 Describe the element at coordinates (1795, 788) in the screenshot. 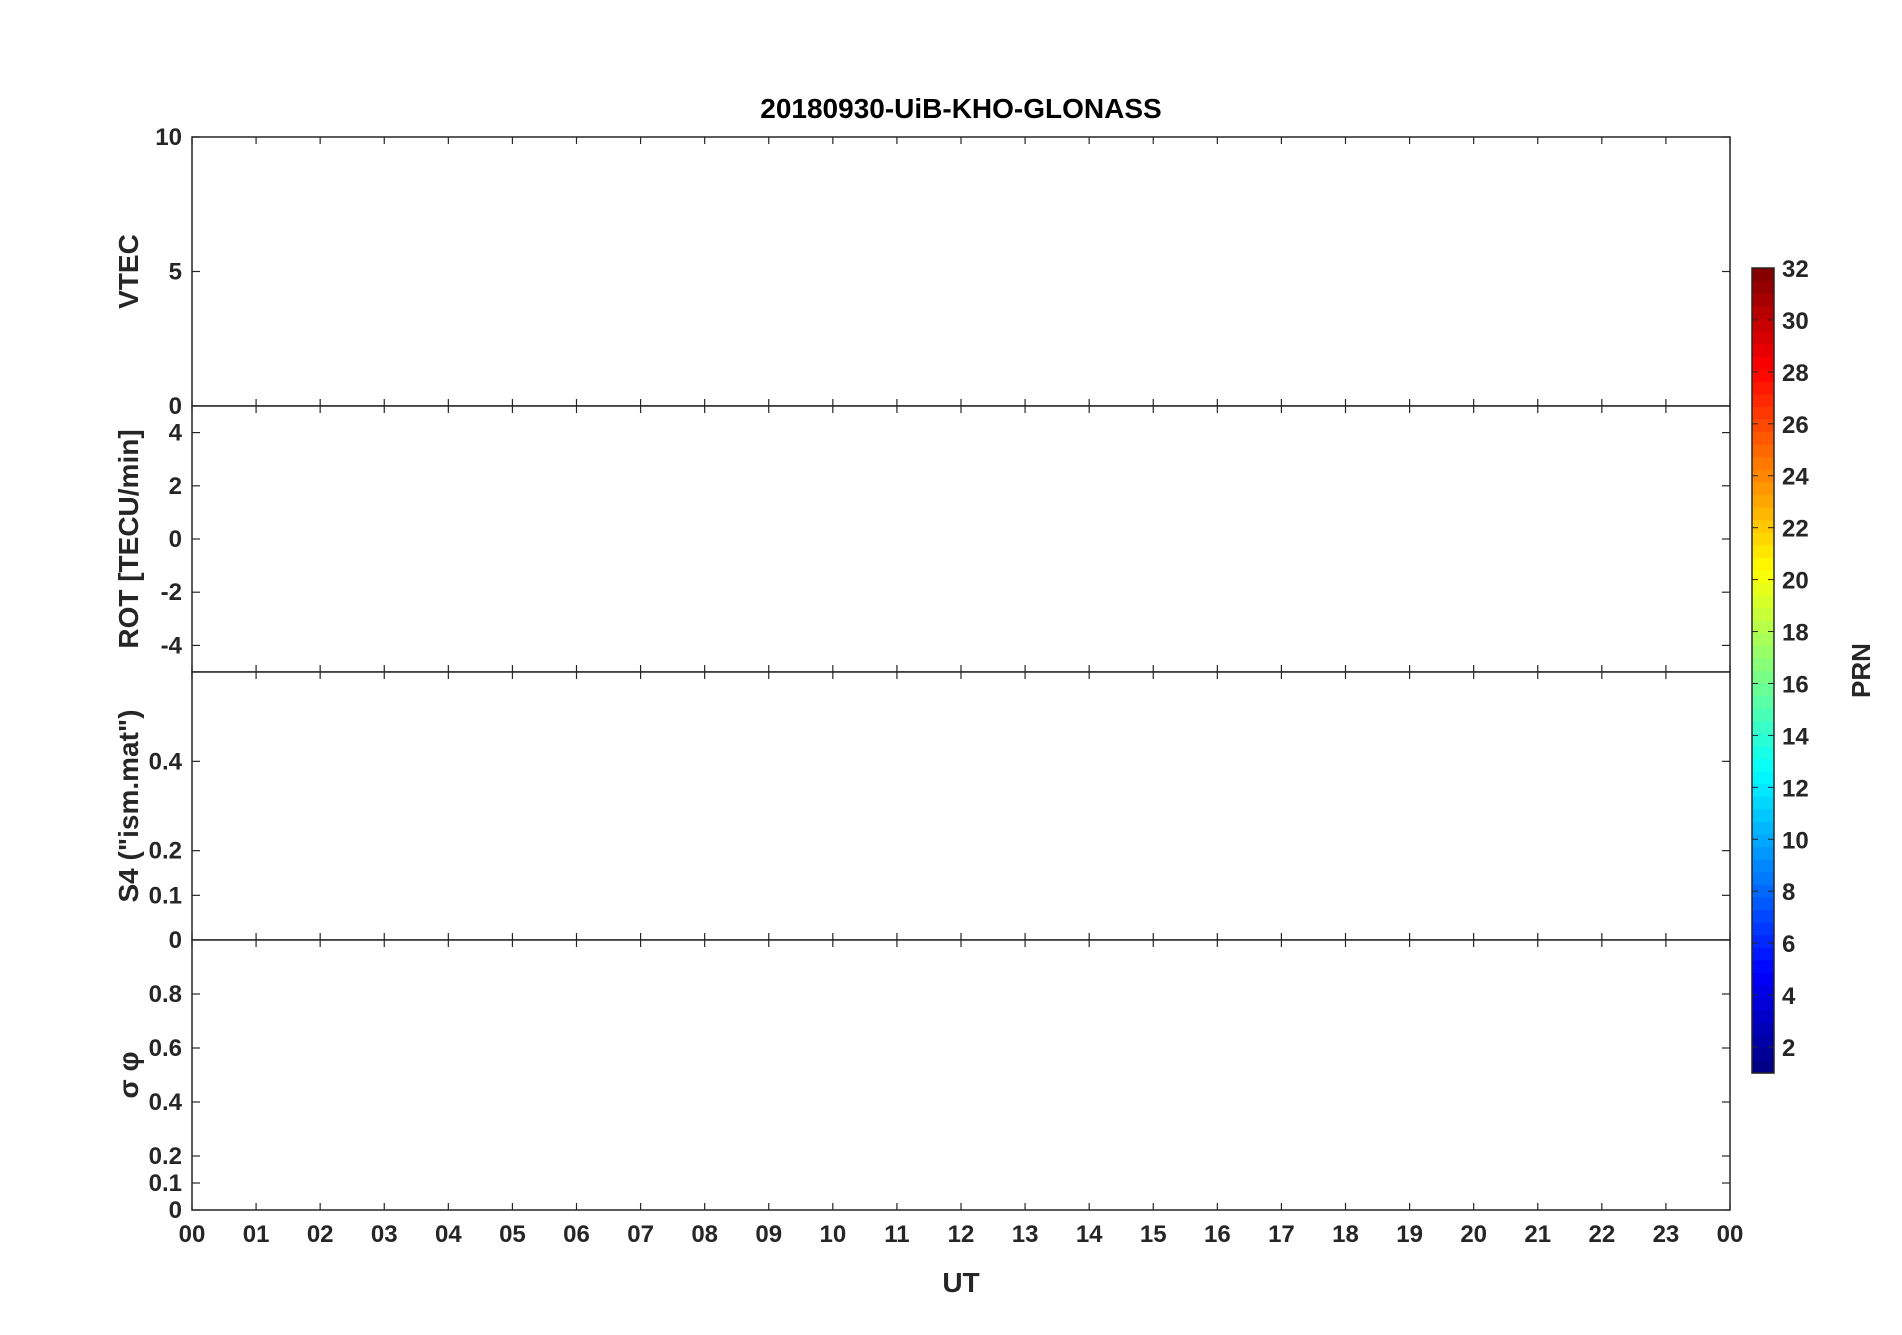

I see `colorbar-tick-label: 12` at that location.